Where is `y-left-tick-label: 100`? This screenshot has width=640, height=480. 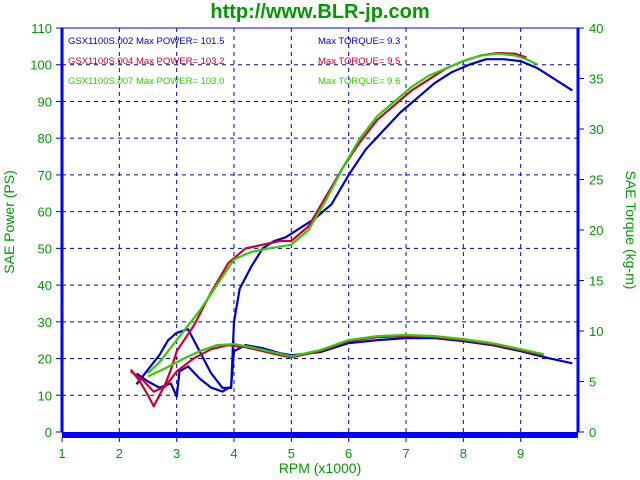
y-left-tick-label: 100 is located at coordinates (41, 65).